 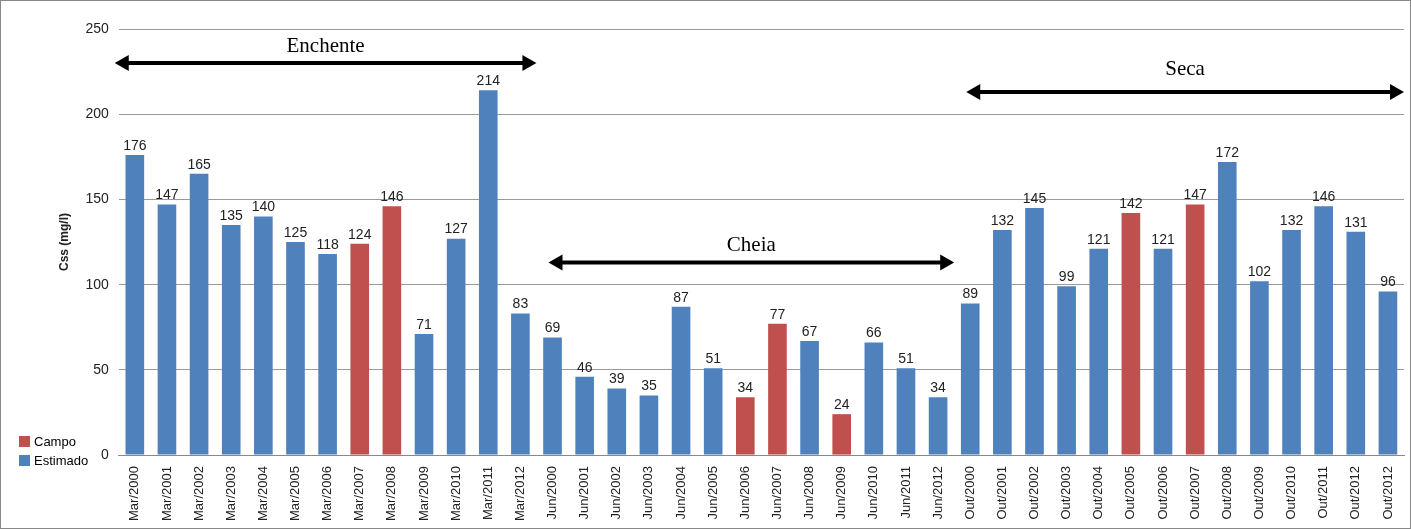 What do you see at coordinates (199, 163) in the screenshot?
I see `data-label: 165` at bounding box center [199, 163].